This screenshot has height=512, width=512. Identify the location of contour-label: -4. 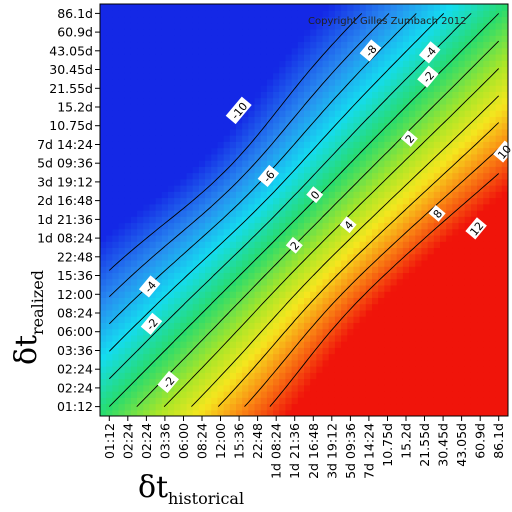
(429, 52).